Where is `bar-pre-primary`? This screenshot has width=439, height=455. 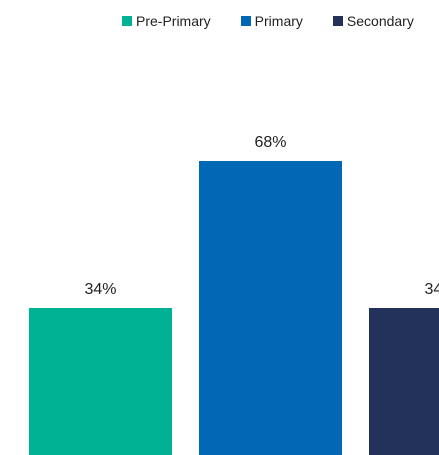
bar-pre-primary is located at coordinates (100, 381).